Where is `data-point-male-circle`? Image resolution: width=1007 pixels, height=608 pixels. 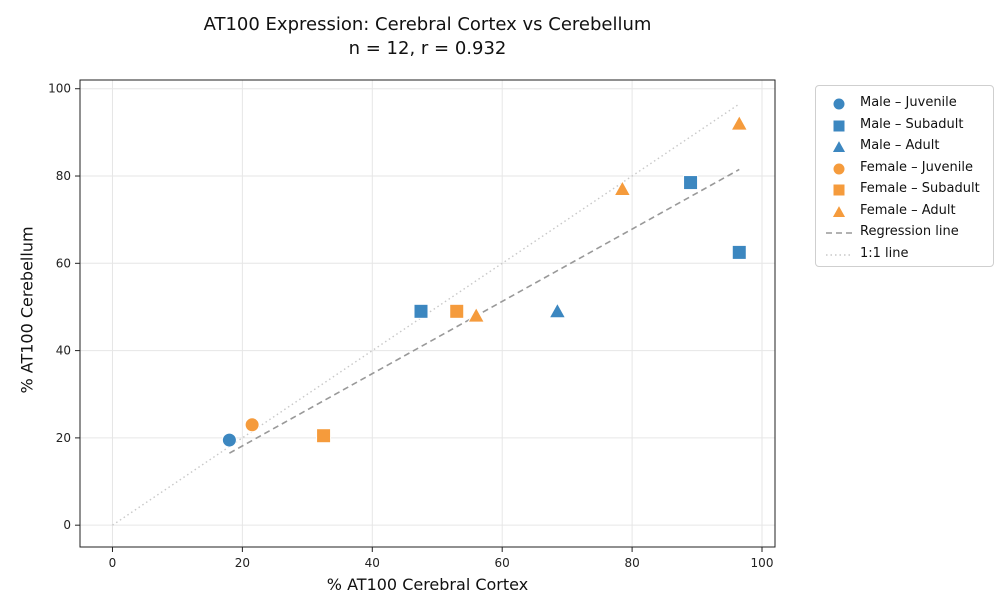 data-point-male-circle is located at coordinates (229, 440).